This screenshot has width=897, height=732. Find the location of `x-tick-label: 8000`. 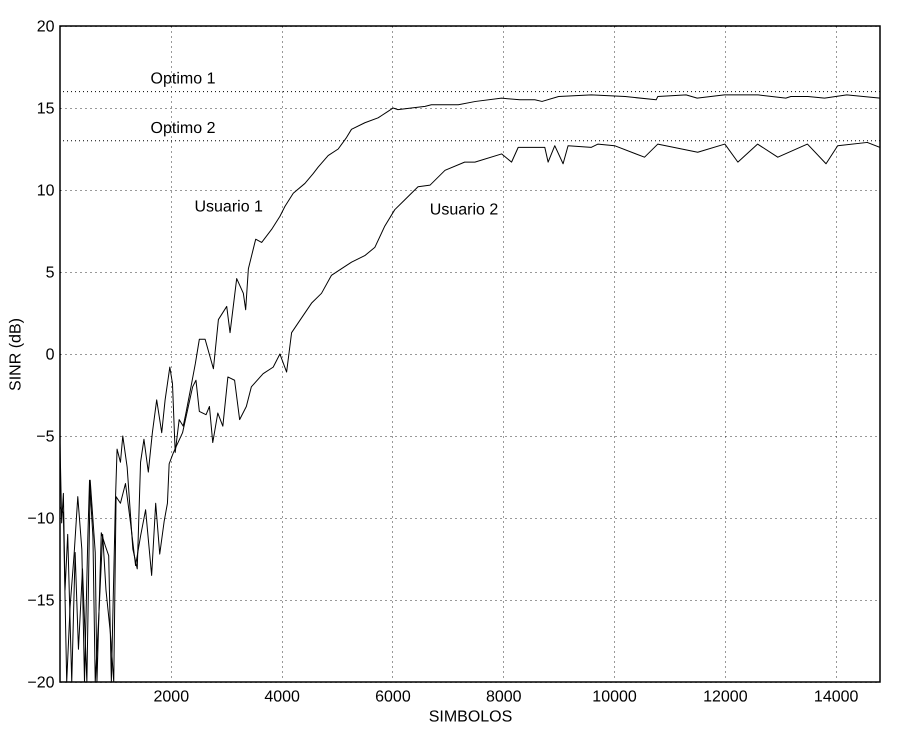

x-tick-label: 8000 is located at coordinates (504, 697).